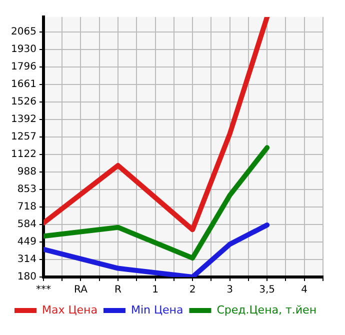 Image resolution: width=345 pixels, height=335 pixels. What do you see at coordinates (23, 154) in the screenshot?
I see `y-tick-label: 1122` at bounding box center [23, 154].